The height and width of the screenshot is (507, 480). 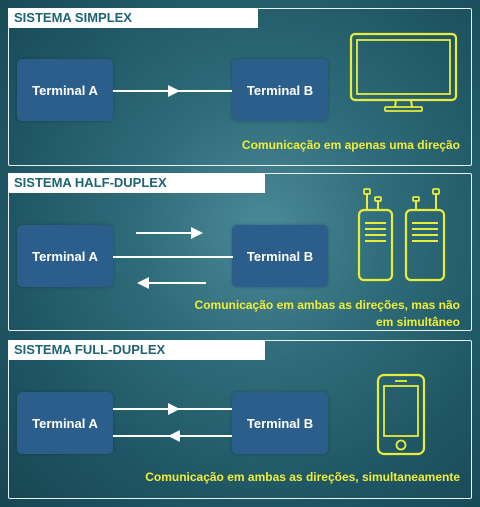 I want to click on simplex-terminal-b: Terminal B, so click(x=280, y=90).